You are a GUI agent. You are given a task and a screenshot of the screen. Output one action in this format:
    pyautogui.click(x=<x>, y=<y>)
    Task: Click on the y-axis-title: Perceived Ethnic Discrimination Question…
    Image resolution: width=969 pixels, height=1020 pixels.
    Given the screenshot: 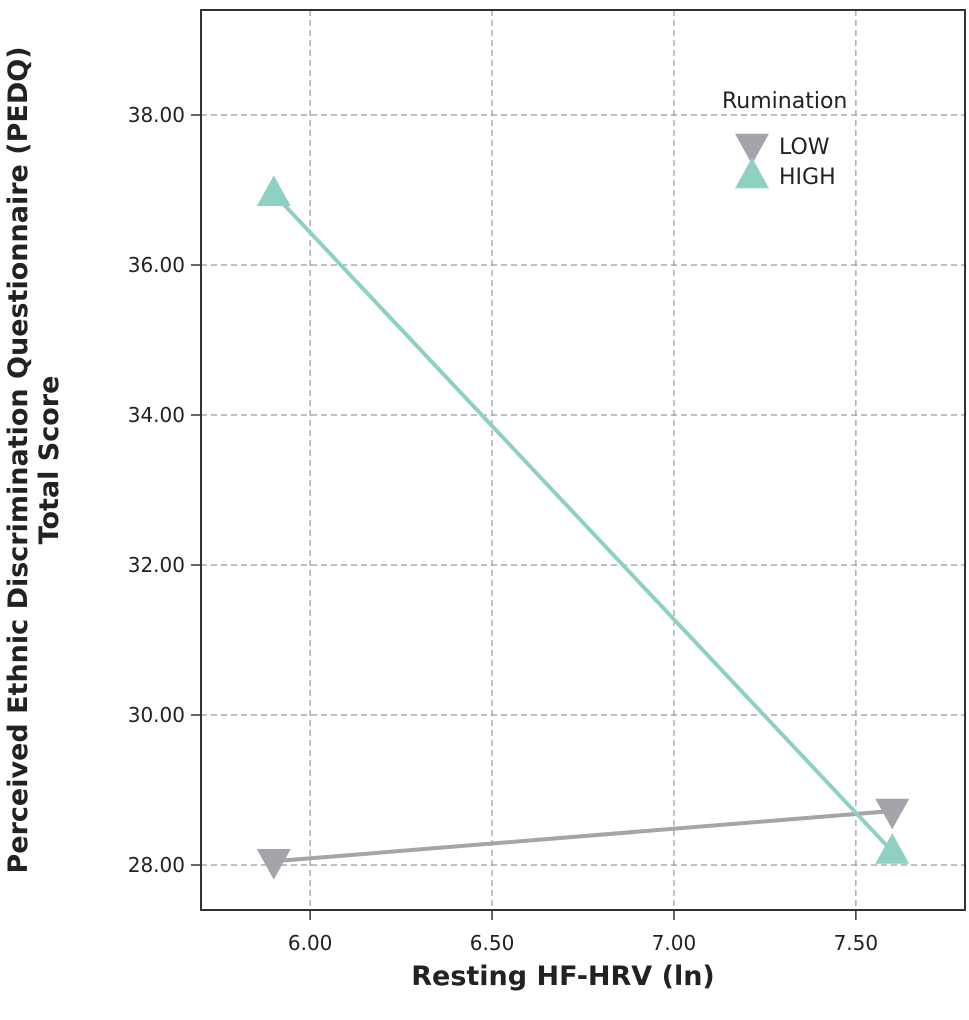 What is the action you would take?
    pyautogui.click(x=34, y=459)
    